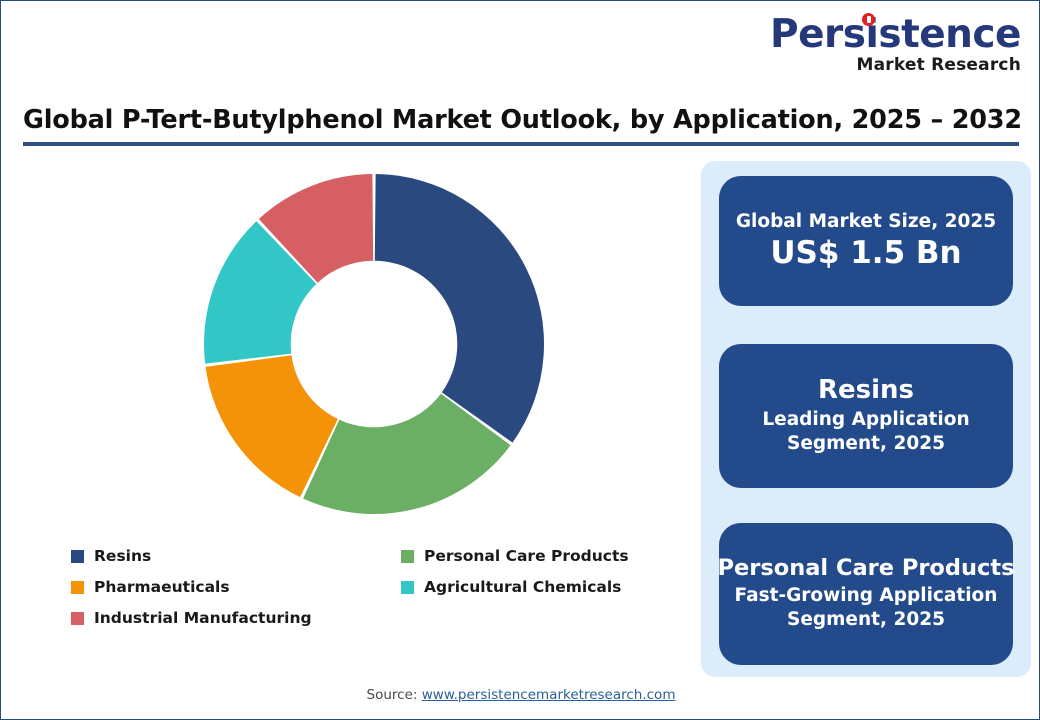 Image resolution: width=1040 pixels, height=720 pixels. I want to click on legend-row: Industrial Manufacturing, so click(376, 618).